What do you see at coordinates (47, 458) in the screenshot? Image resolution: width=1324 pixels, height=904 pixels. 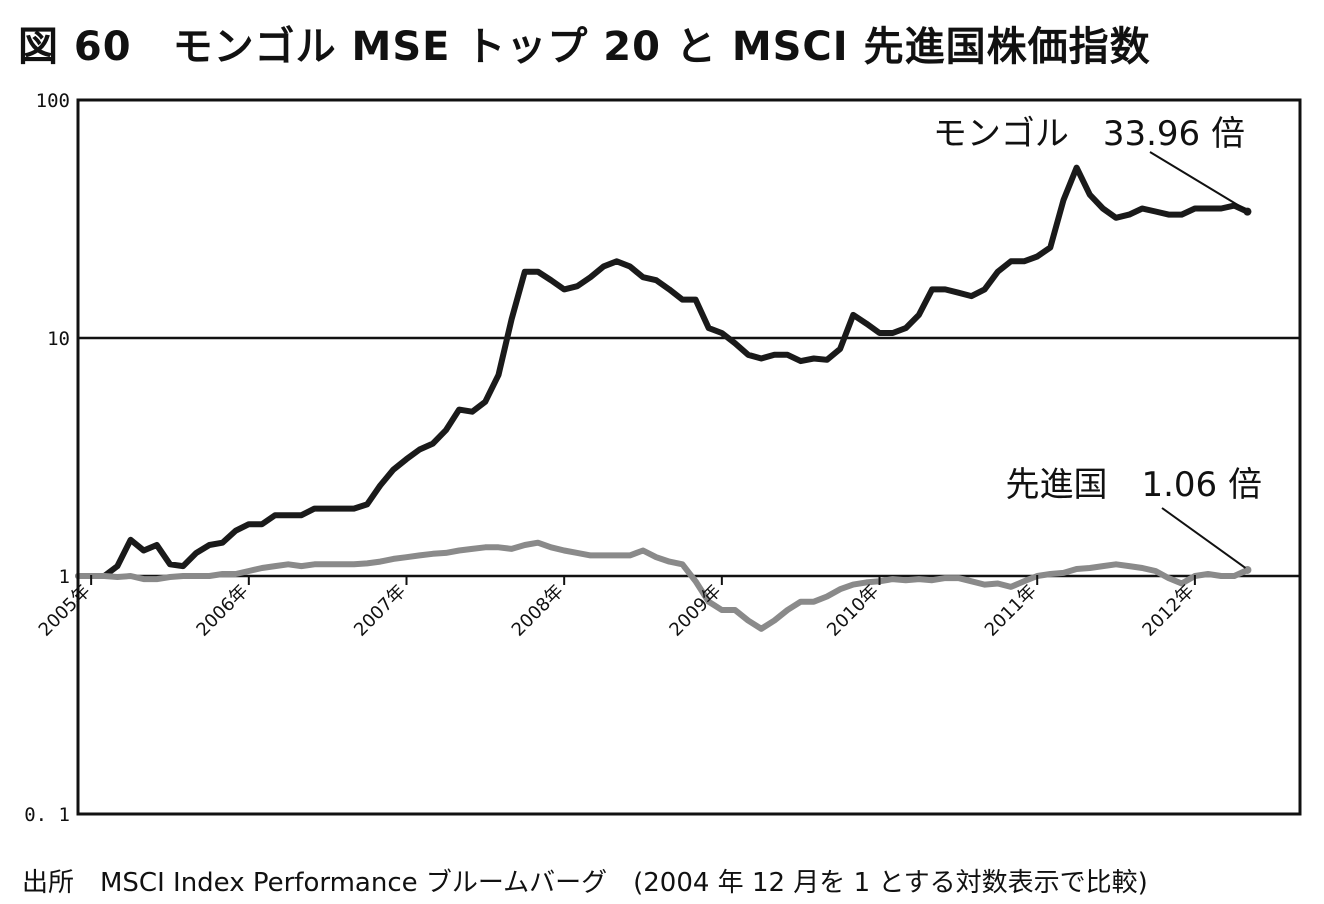 I see `y-axis-ticks: 100 10 1 0. 1` at bounding box center [47, 458].